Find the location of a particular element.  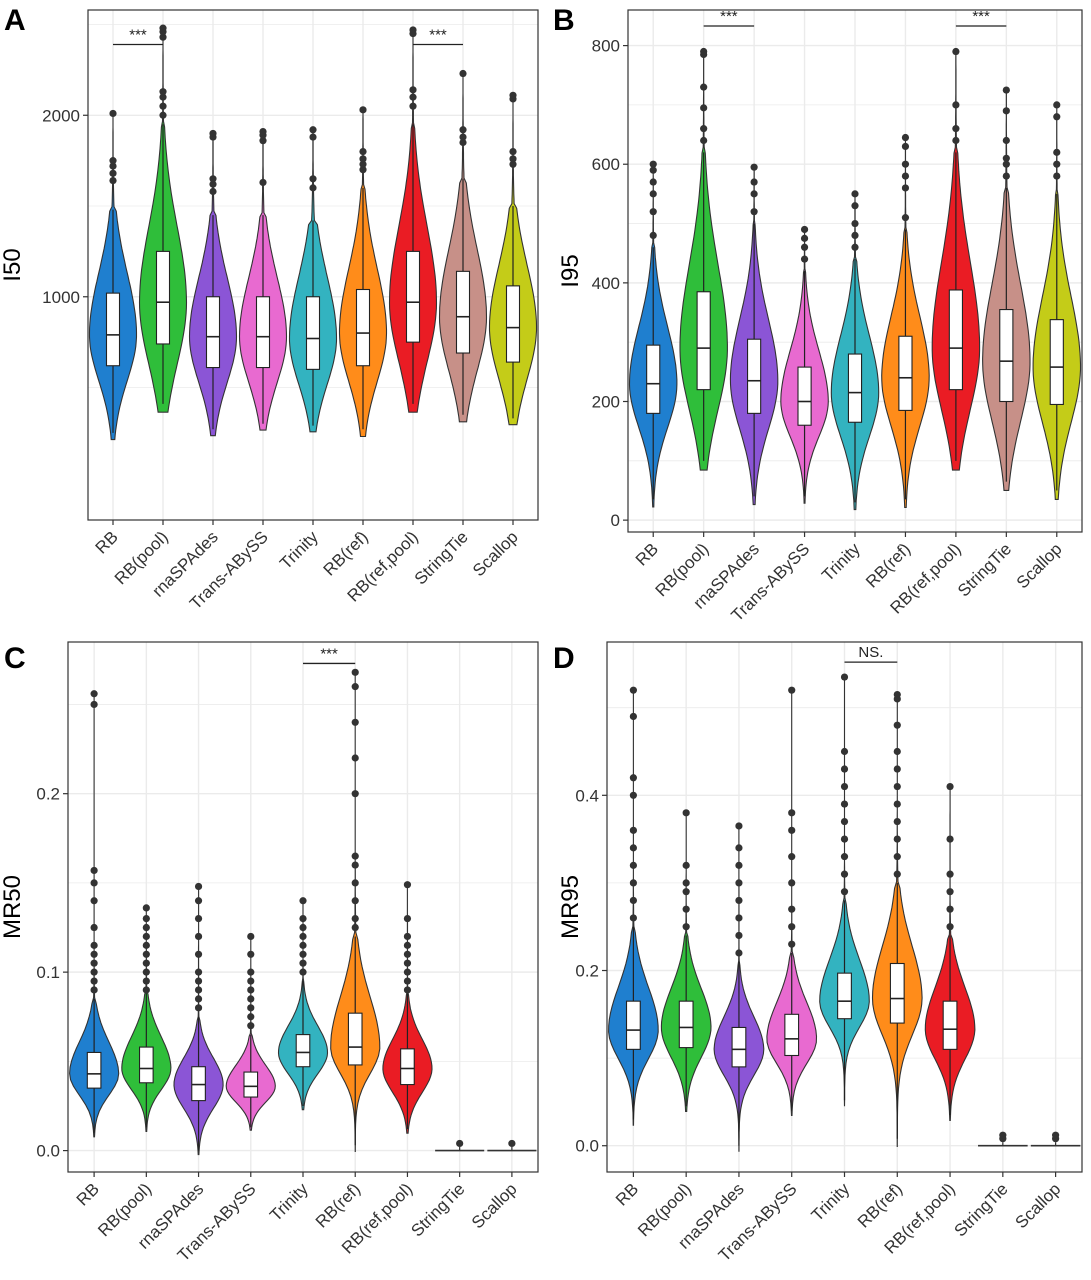

y-axis-label: I50 is located at coordinates (13, 264).